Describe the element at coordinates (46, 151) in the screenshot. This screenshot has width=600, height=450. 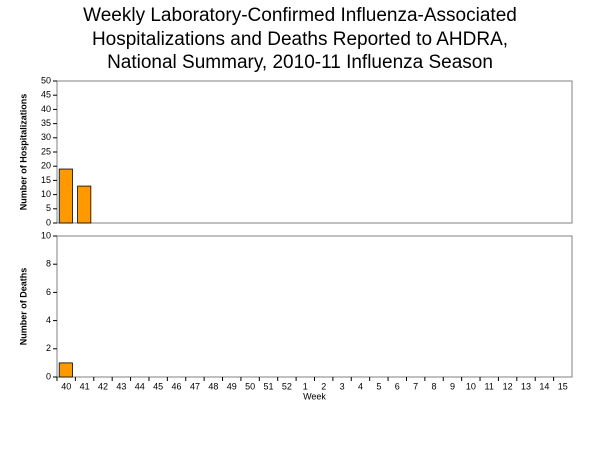
I see `y-tick-label: 25` at that location.